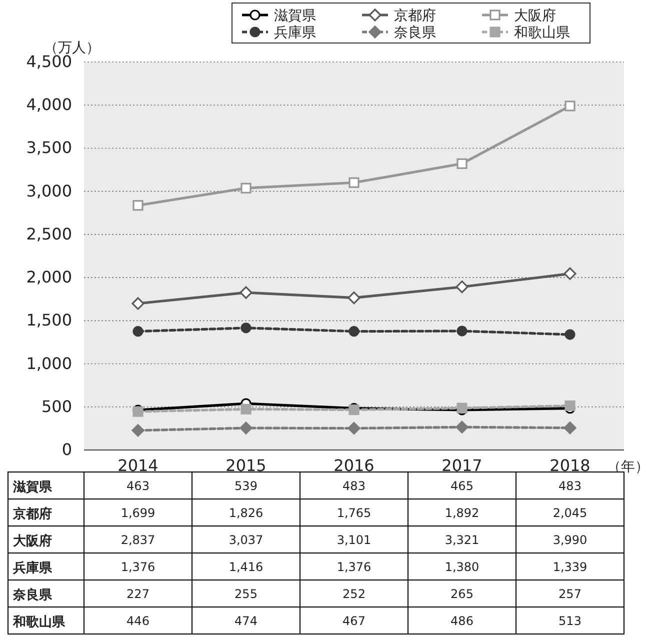 This screenshot has width=651, height=642. What do you see at coordinates (49, 277) in the screenshot?
I see `y-tick-label: 2,000` at bounding box center [49, 277].